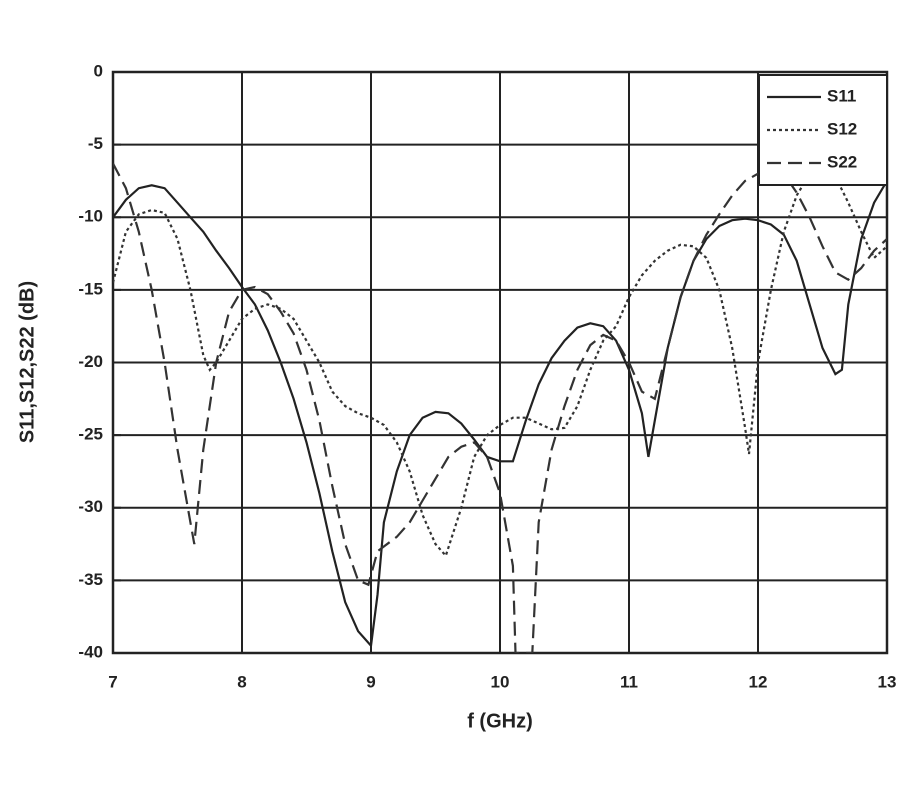 The width and height of the screenshot is (900, 800). I want to click on x-tick-label: 9, so click(370, 681).